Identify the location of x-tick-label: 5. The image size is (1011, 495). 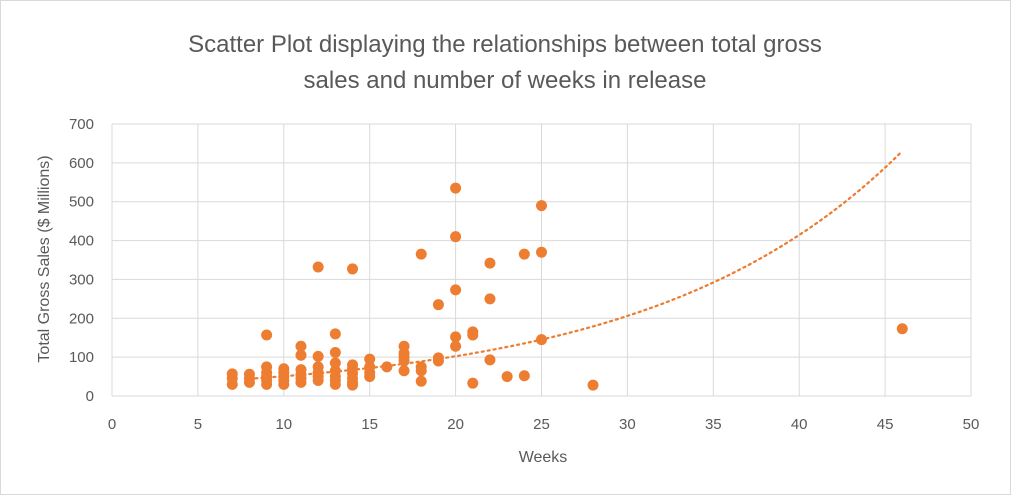
(198, 424).